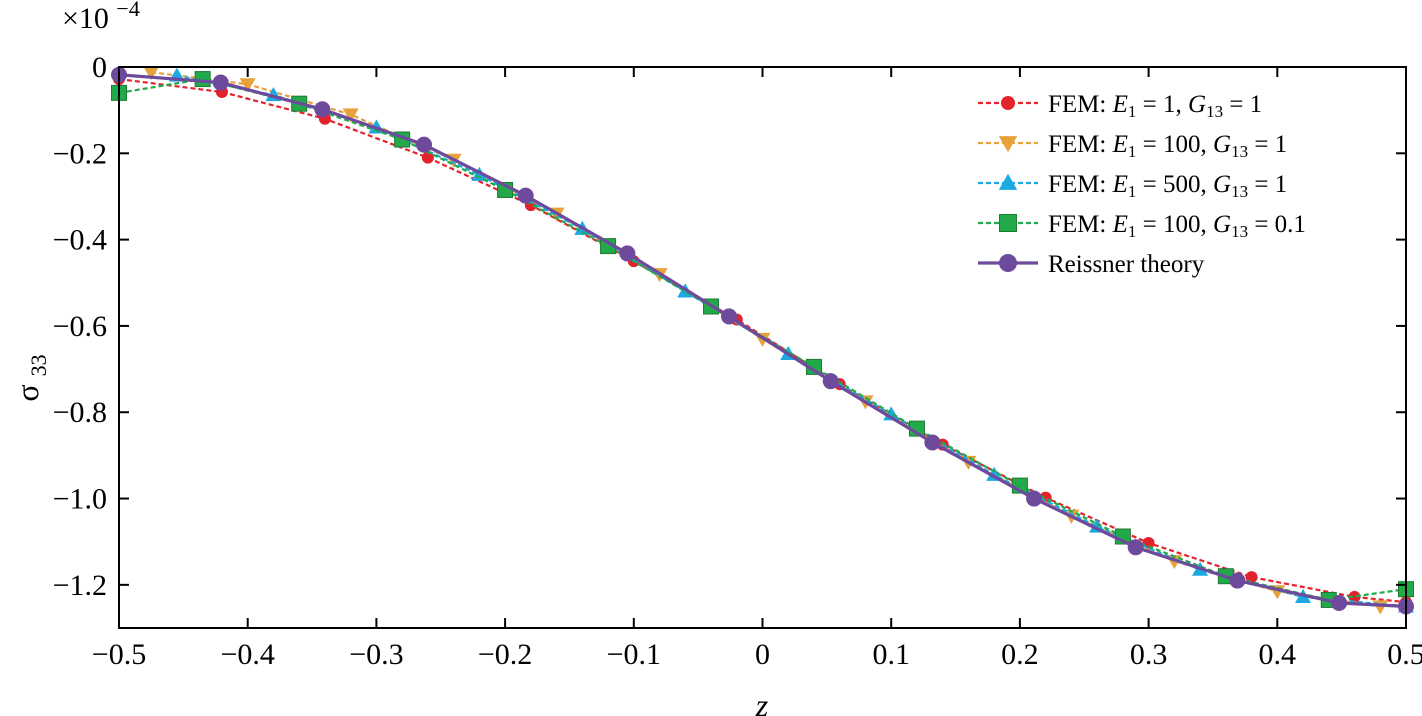  I want to click on x-tick-label: 0, so click(762, 654).